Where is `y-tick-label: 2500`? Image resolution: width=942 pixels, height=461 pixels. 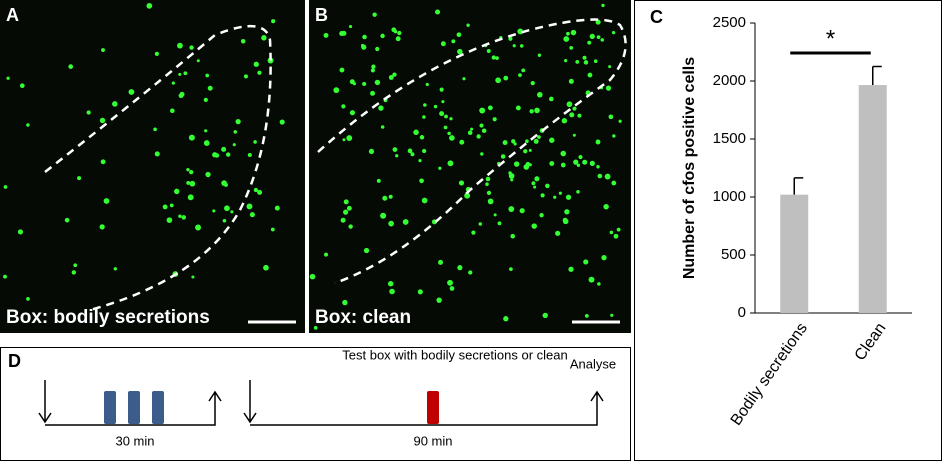
y-tick-label: 2500 is located at coordinates (729, 22).